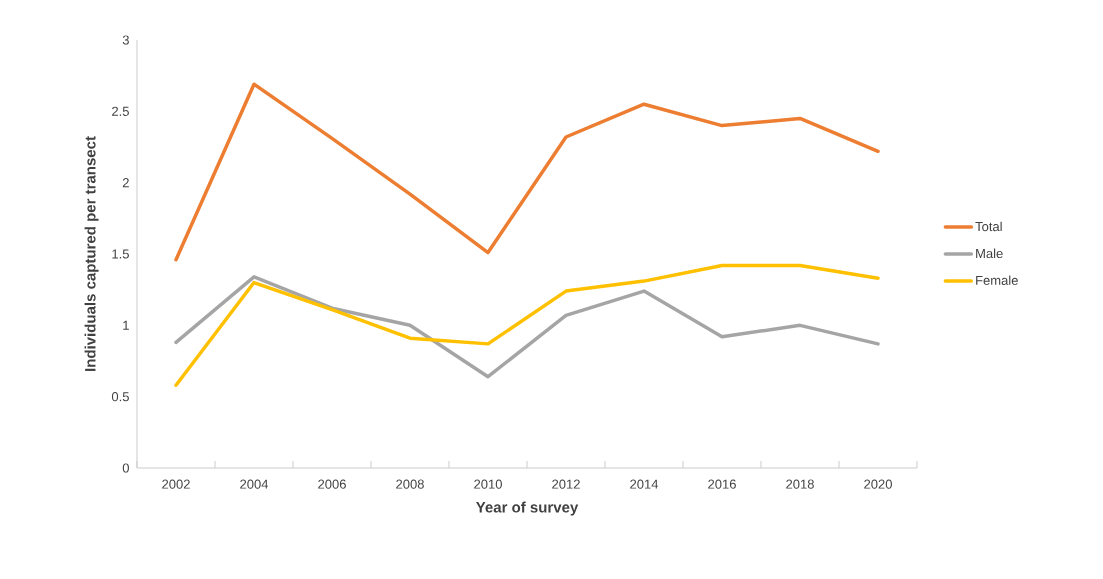 The width and height of the screenshot is (1103, 579). I want to click on x-tick-label: 2008, so click(410, 484).